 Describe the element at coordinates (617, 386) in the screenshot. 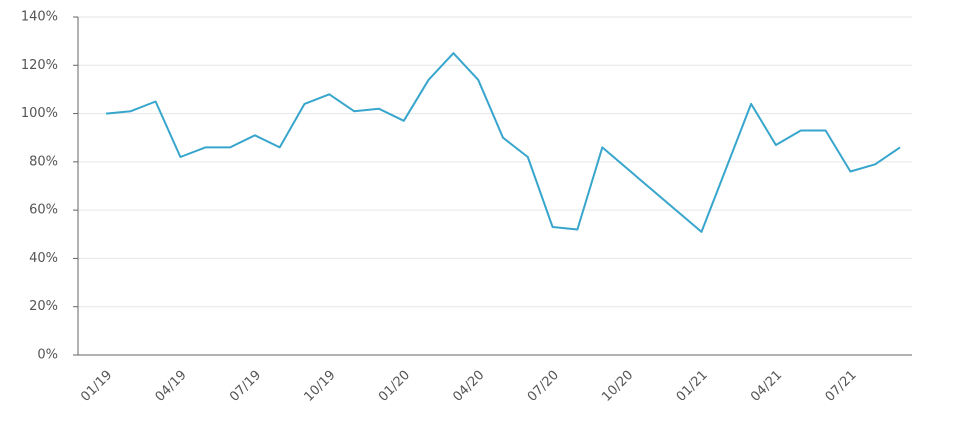

I see `x-tick-label: 10/20` at that location.